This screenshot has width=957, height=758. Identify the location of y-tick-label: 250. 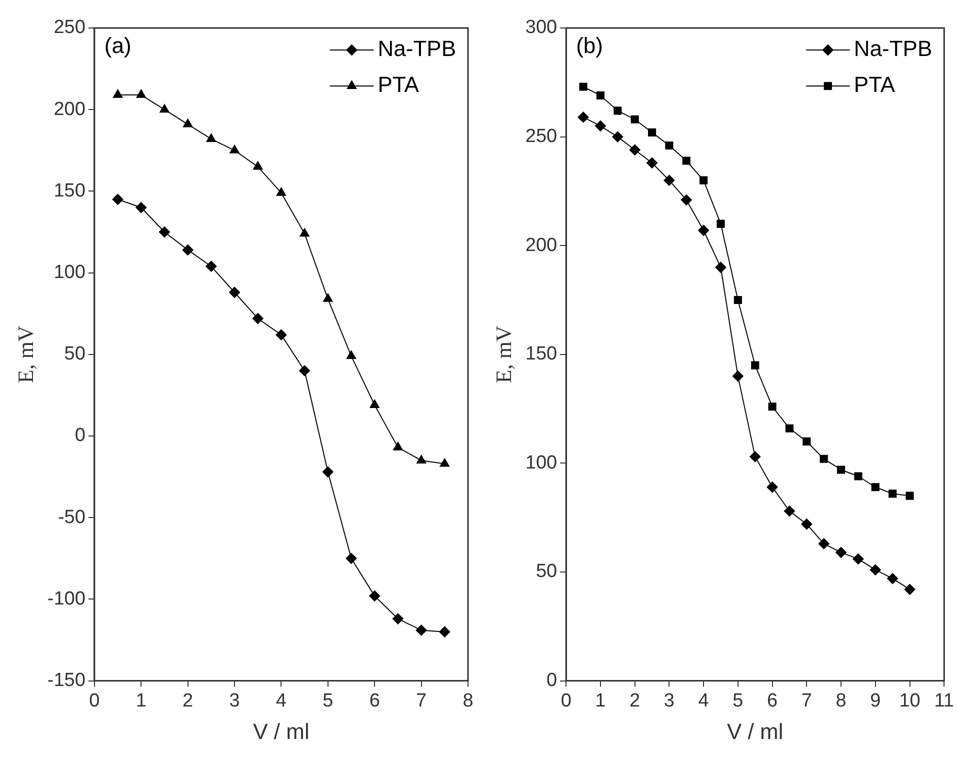
(541, 137).